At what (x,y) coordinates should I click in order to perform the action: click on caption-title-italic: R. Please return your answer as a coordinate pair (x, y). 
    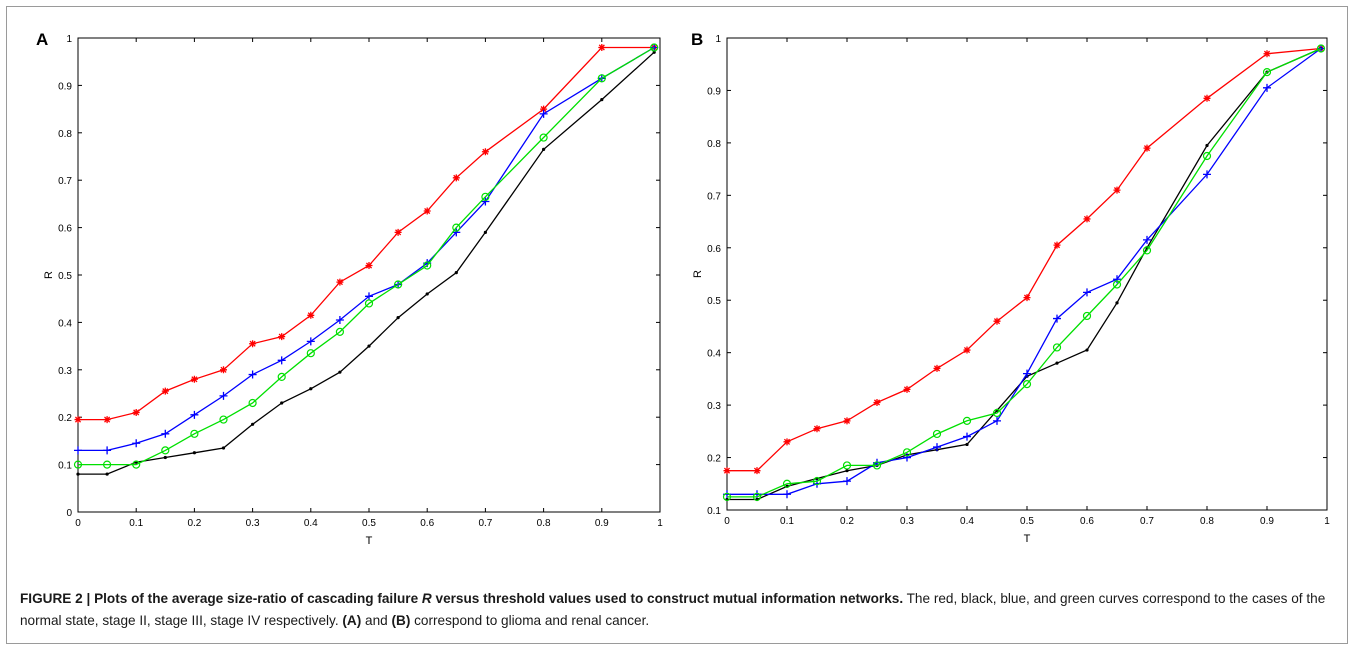
    Looking at the image, I should click on (426, 598).